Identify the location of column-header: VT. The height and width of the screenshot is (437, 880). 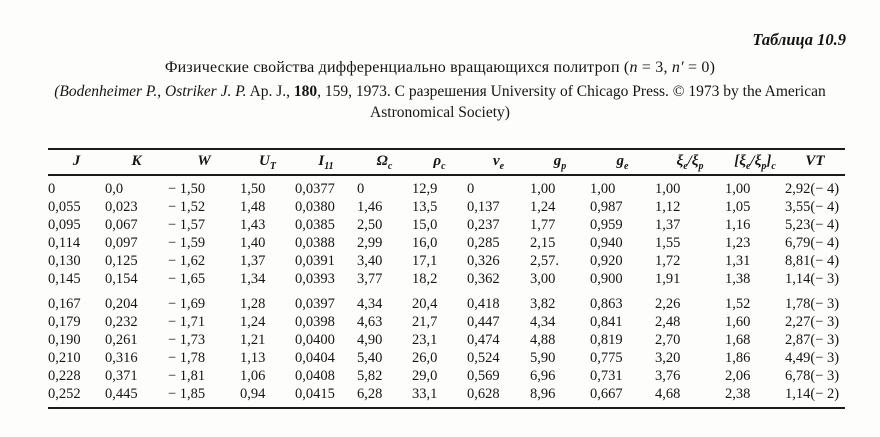
(815, 161).